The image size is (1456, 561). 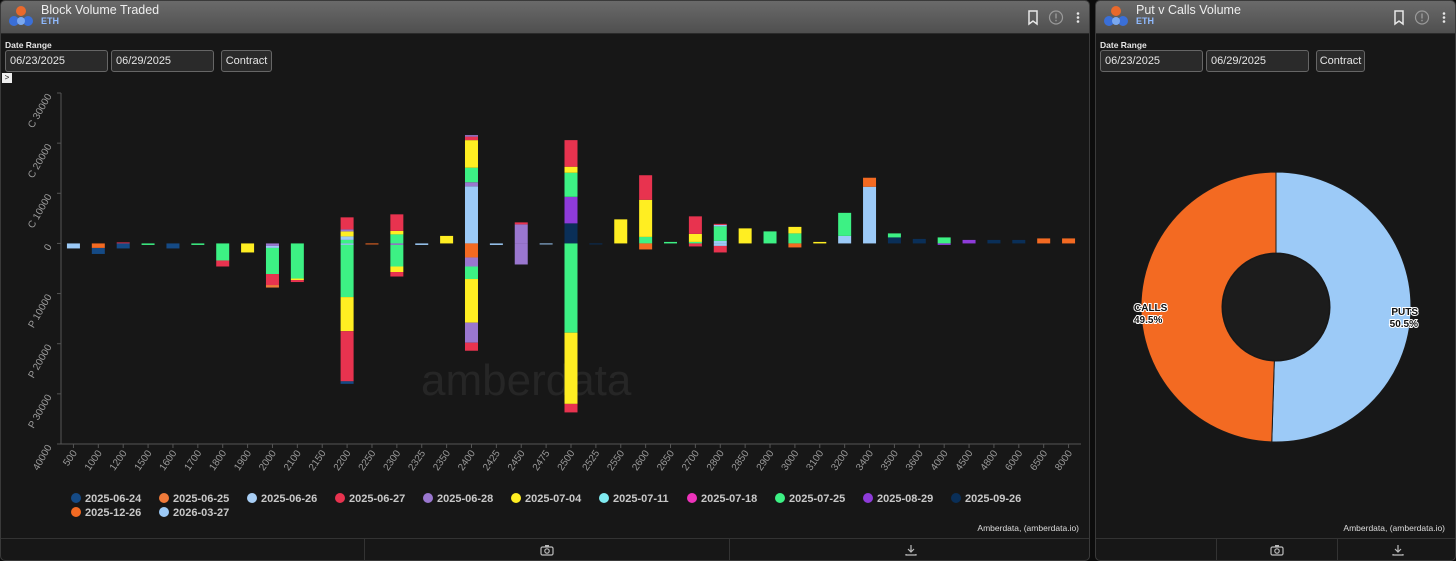 What do you see at coordinates (246, 61) in the screenshot?
I see `contract-button: Contract` at bounding box center [246, 61].